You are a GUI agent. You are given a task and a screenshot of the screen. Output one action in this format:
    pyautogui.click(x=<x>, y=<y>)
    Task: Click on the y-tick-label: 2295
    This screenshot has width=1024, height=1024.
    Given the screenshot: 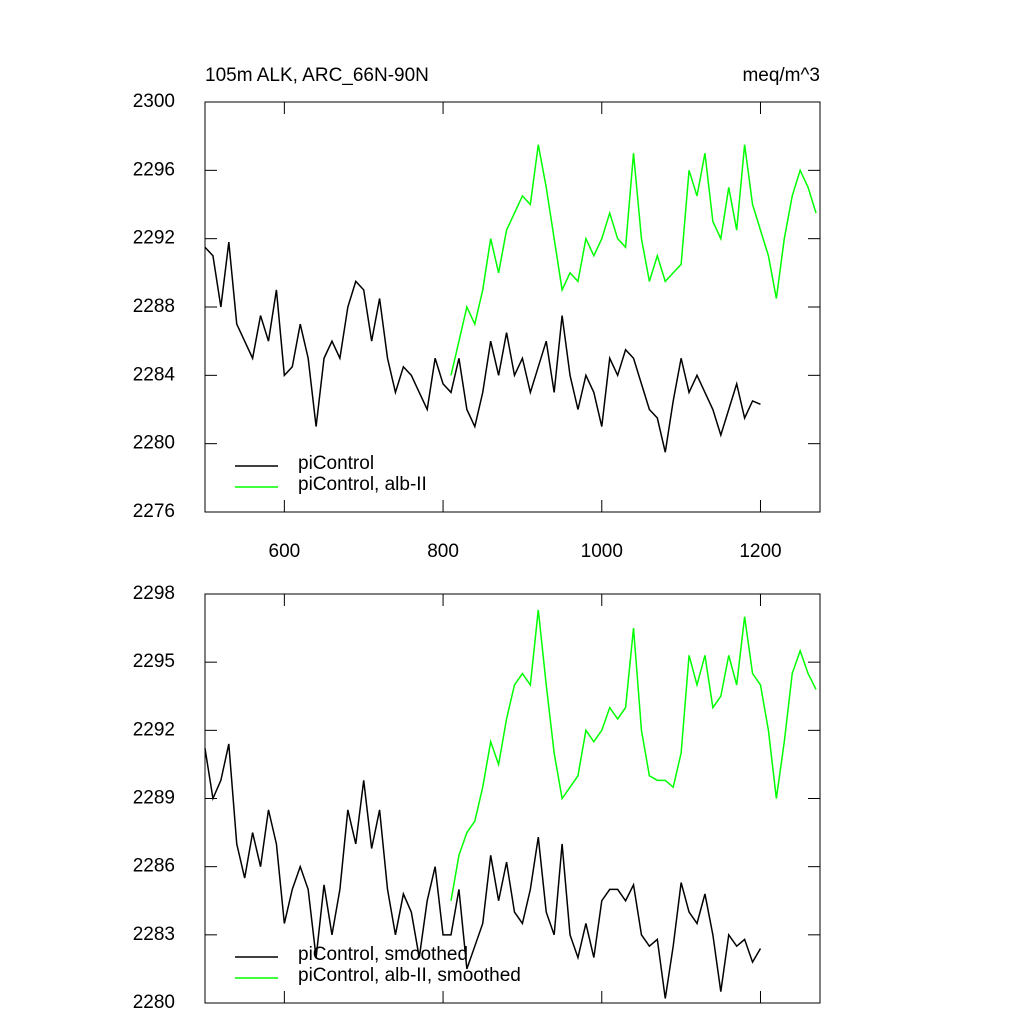 What is the action you would take?
    pyautogui.click(x=154, y=661)
    